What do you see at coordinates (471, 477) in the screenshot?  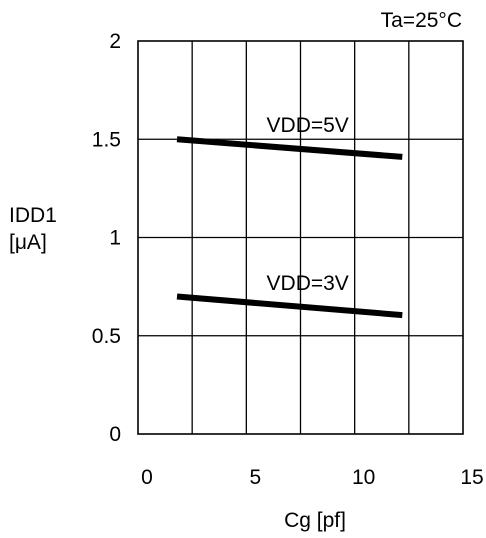 I see `x-tick-label: 15` at bounding box center [471, 477].